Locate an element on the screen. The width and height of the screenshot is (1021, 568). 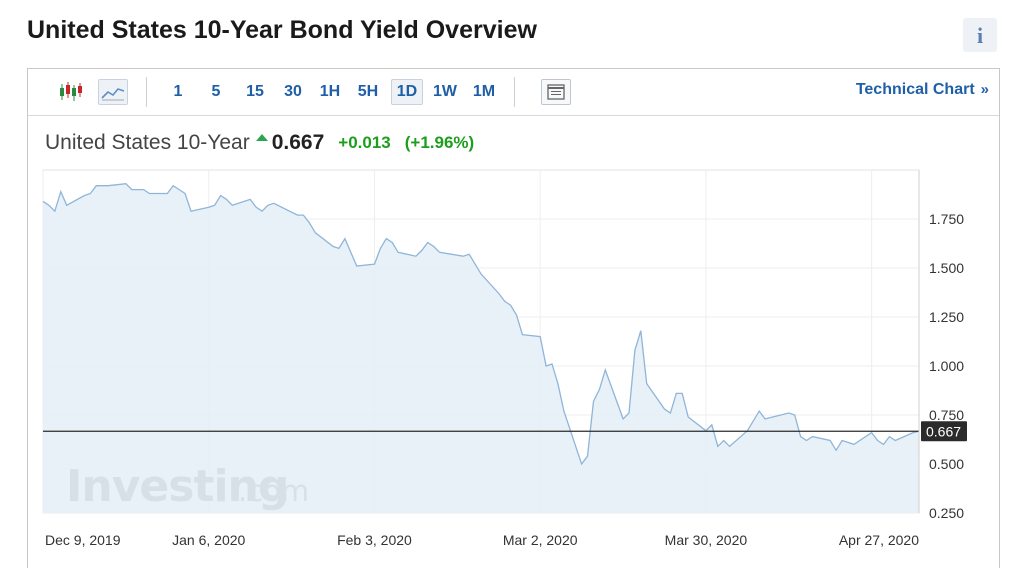
technical-chart-link: Technical Chart » is located at coordinates (922, 90).